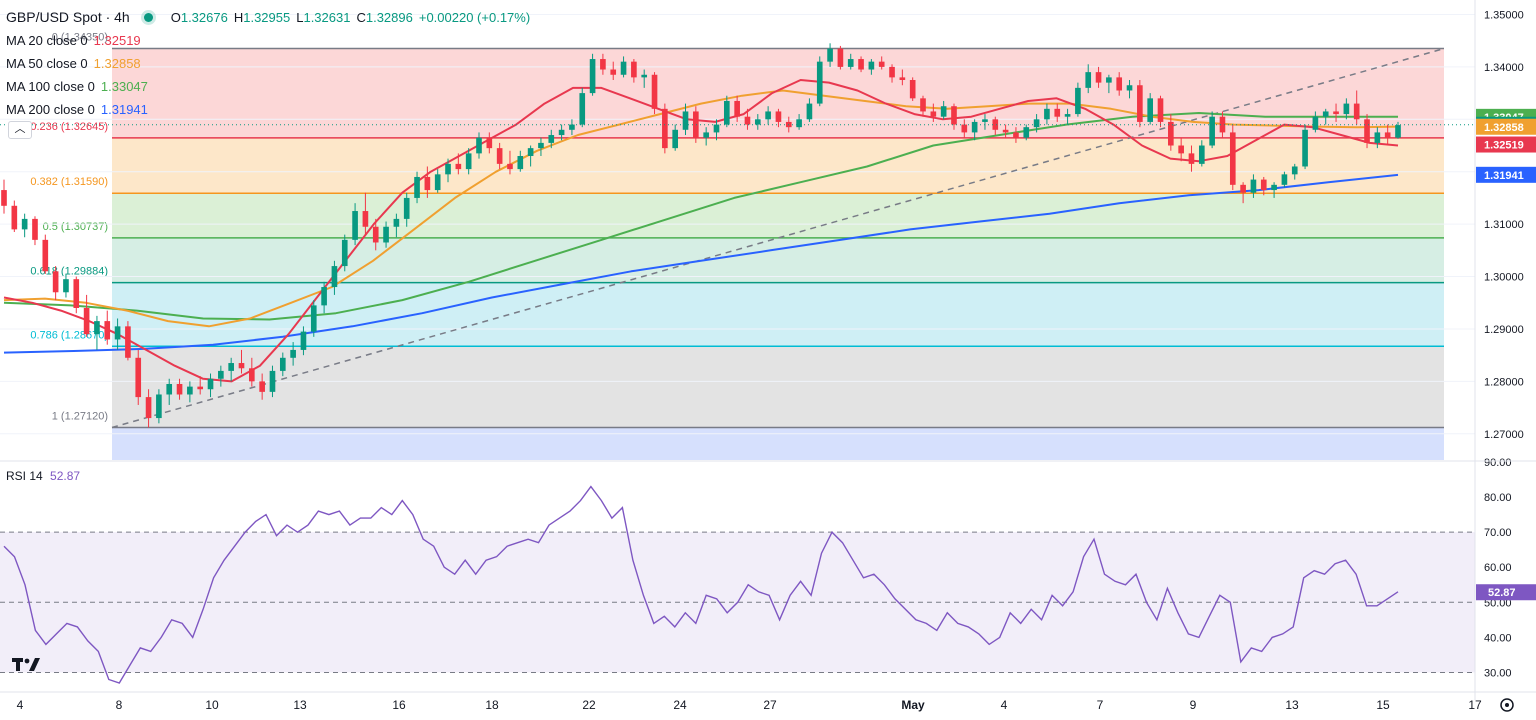  Describe the element at coordinates (680, 705) in the screenshot. I see `time-tick-label: 24` at that location.